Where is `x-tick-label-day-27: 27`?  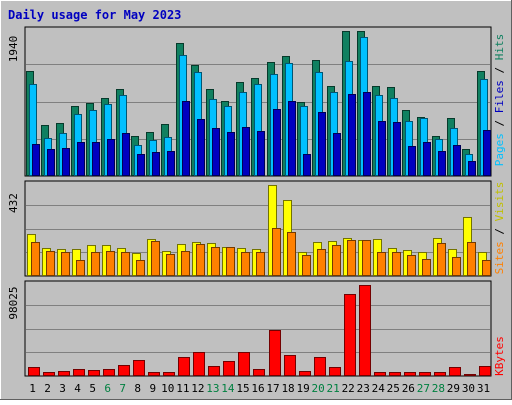
x-tick-label-day-27: 27 is located at coordinates (423, 388).